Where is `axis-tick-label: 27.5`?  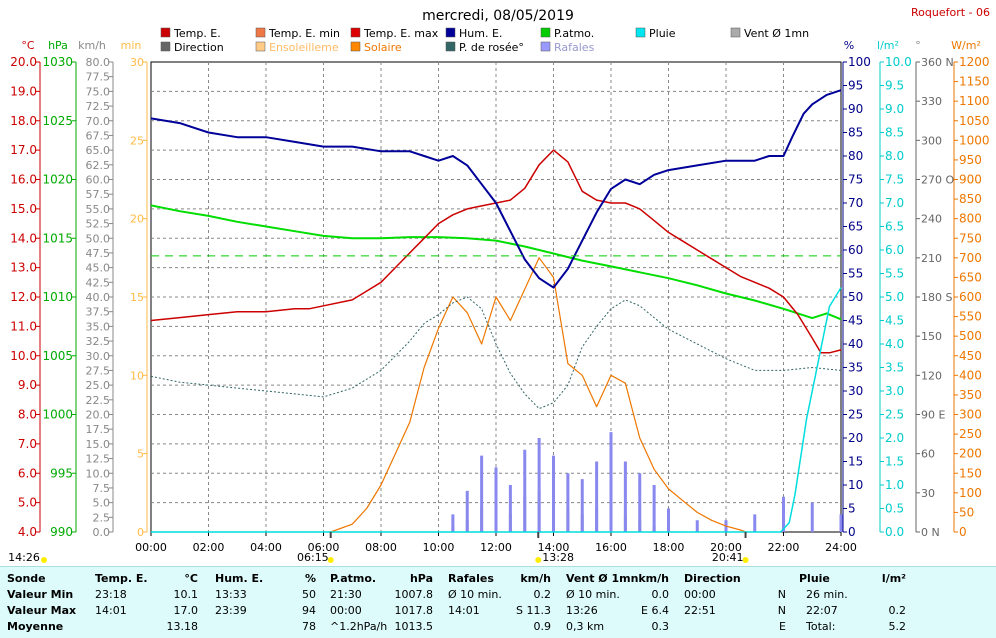
axis-tick-label: 27.5 is located at coordinates (98, 370).